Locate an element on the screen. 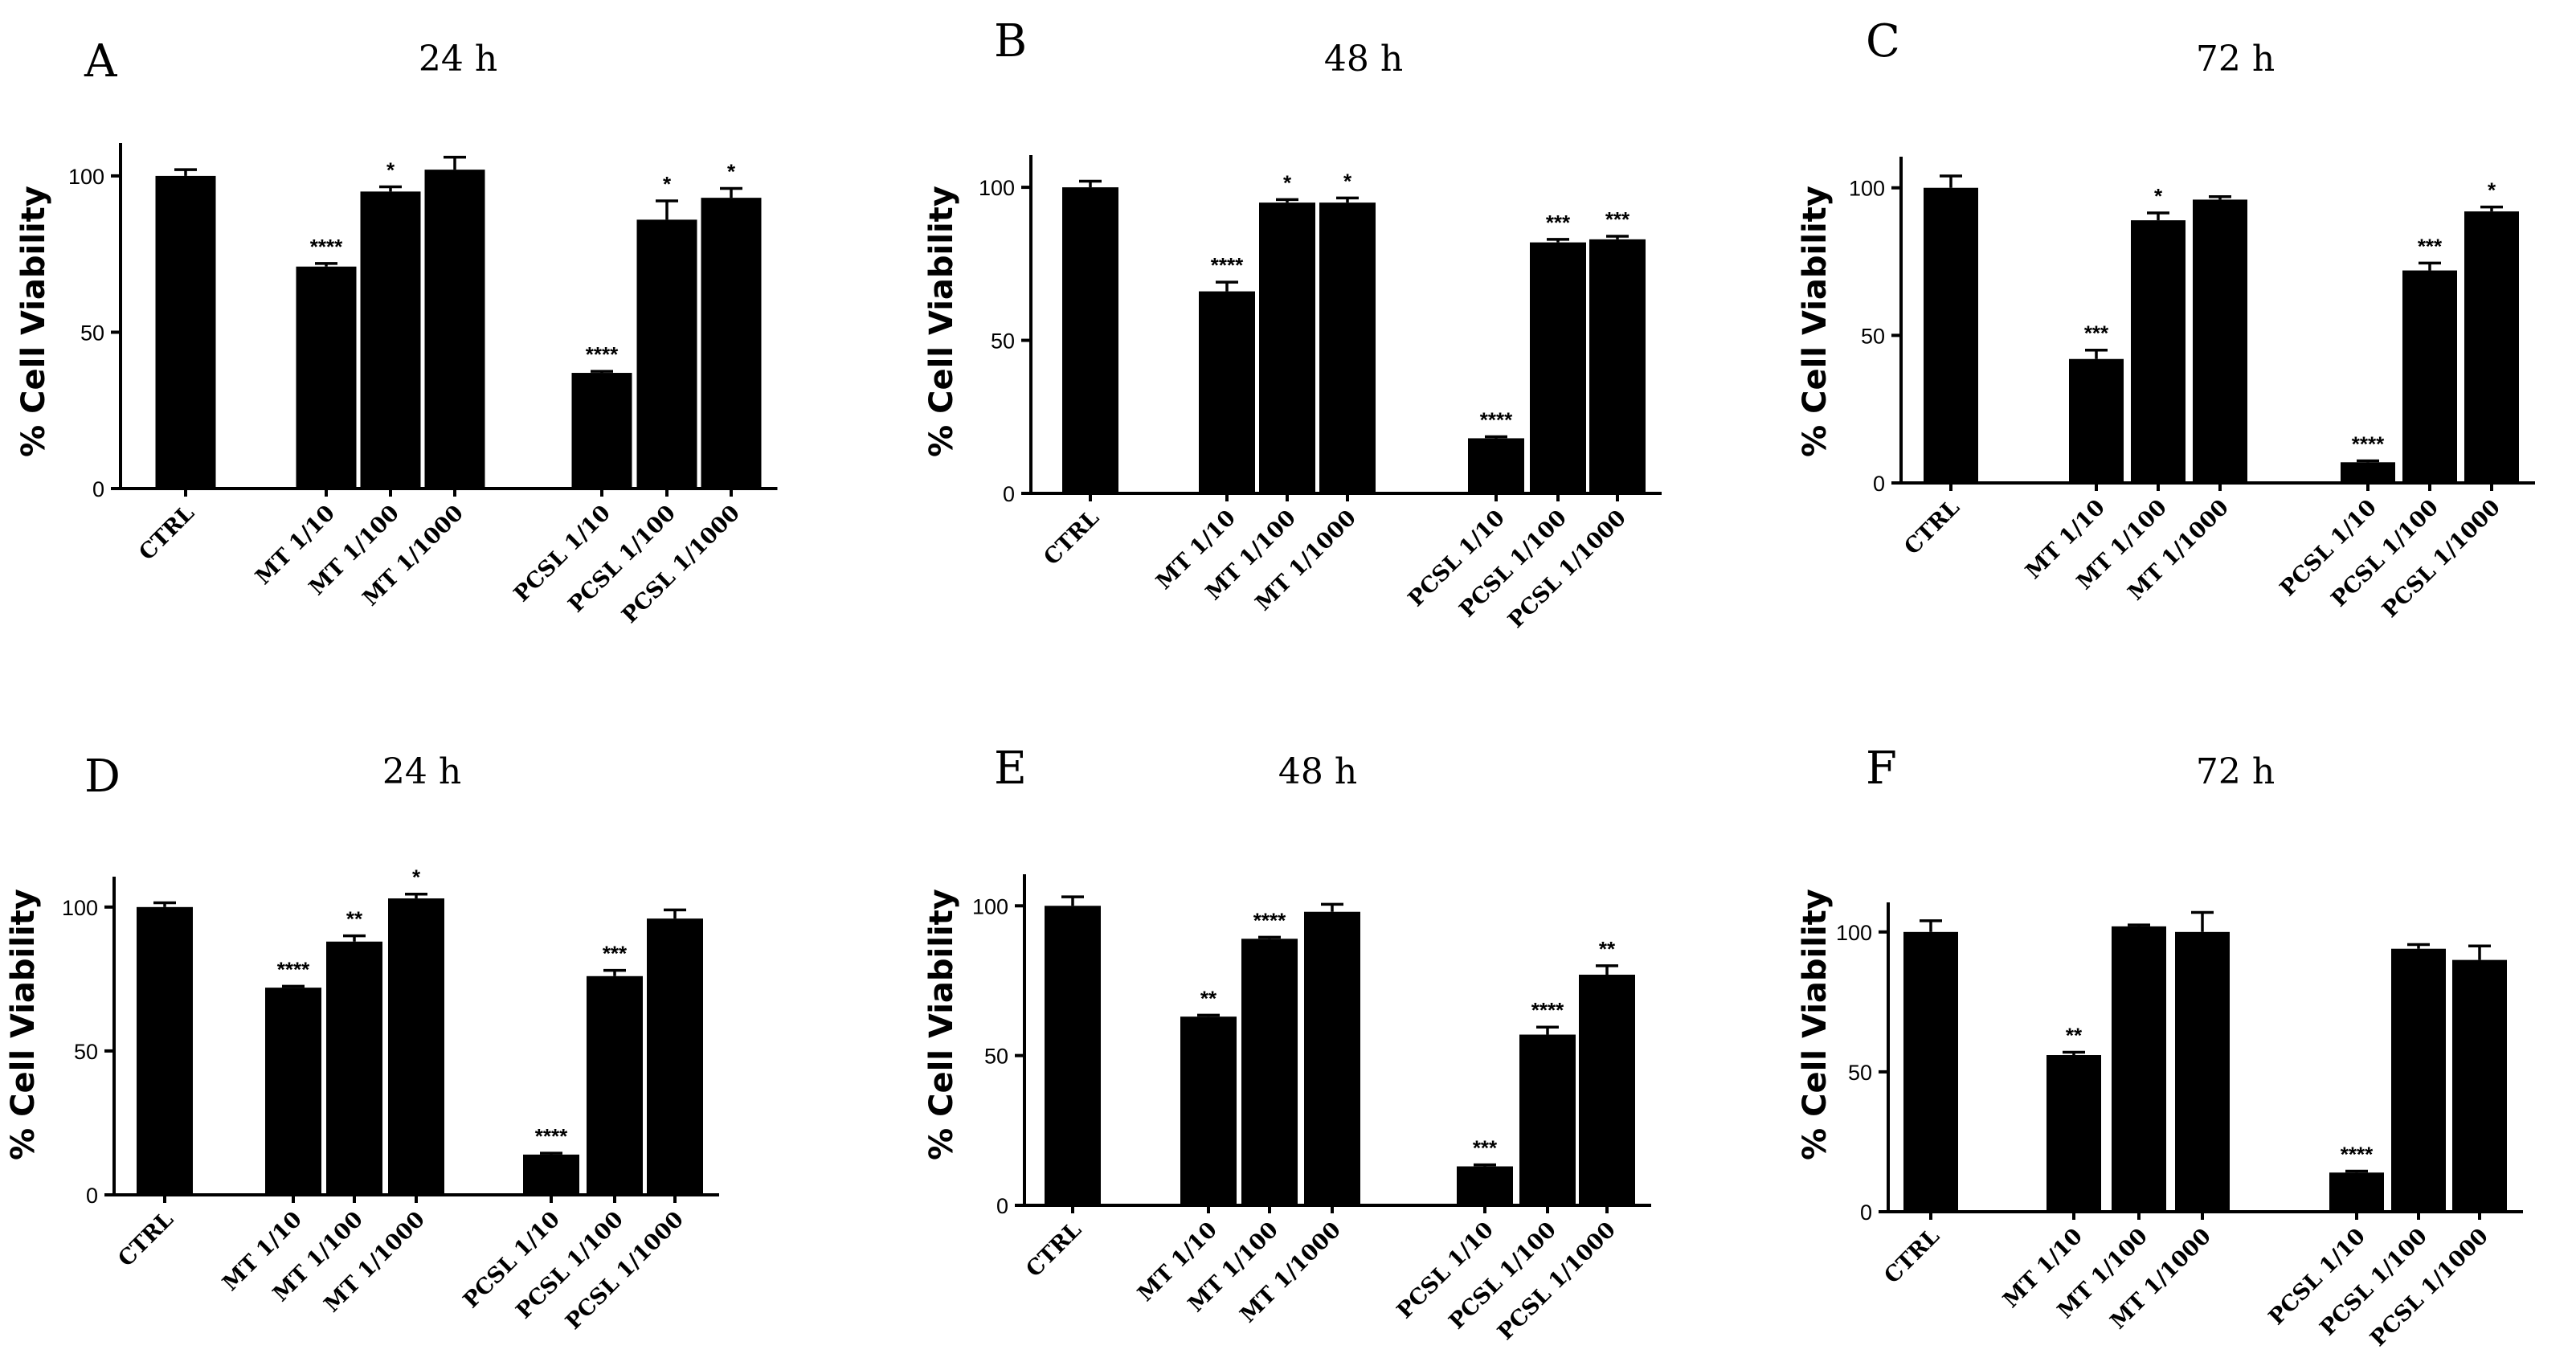 This screenshot has width=2576, height=1362. panel-letter: B is located at coordinates (1011, 41).